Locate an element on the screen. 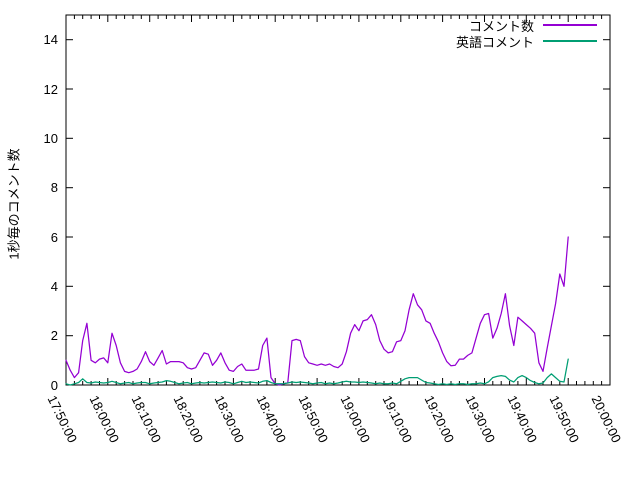  y-tick-label: 0 is located at coordinates (54, 385).